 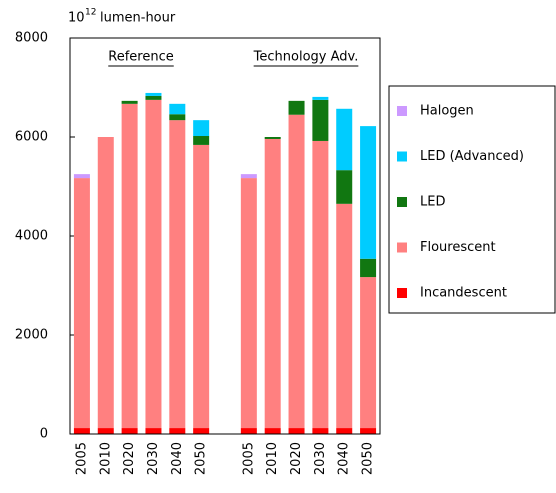 I want to click on y-tick-label: 0, so click(x=44, y=434).